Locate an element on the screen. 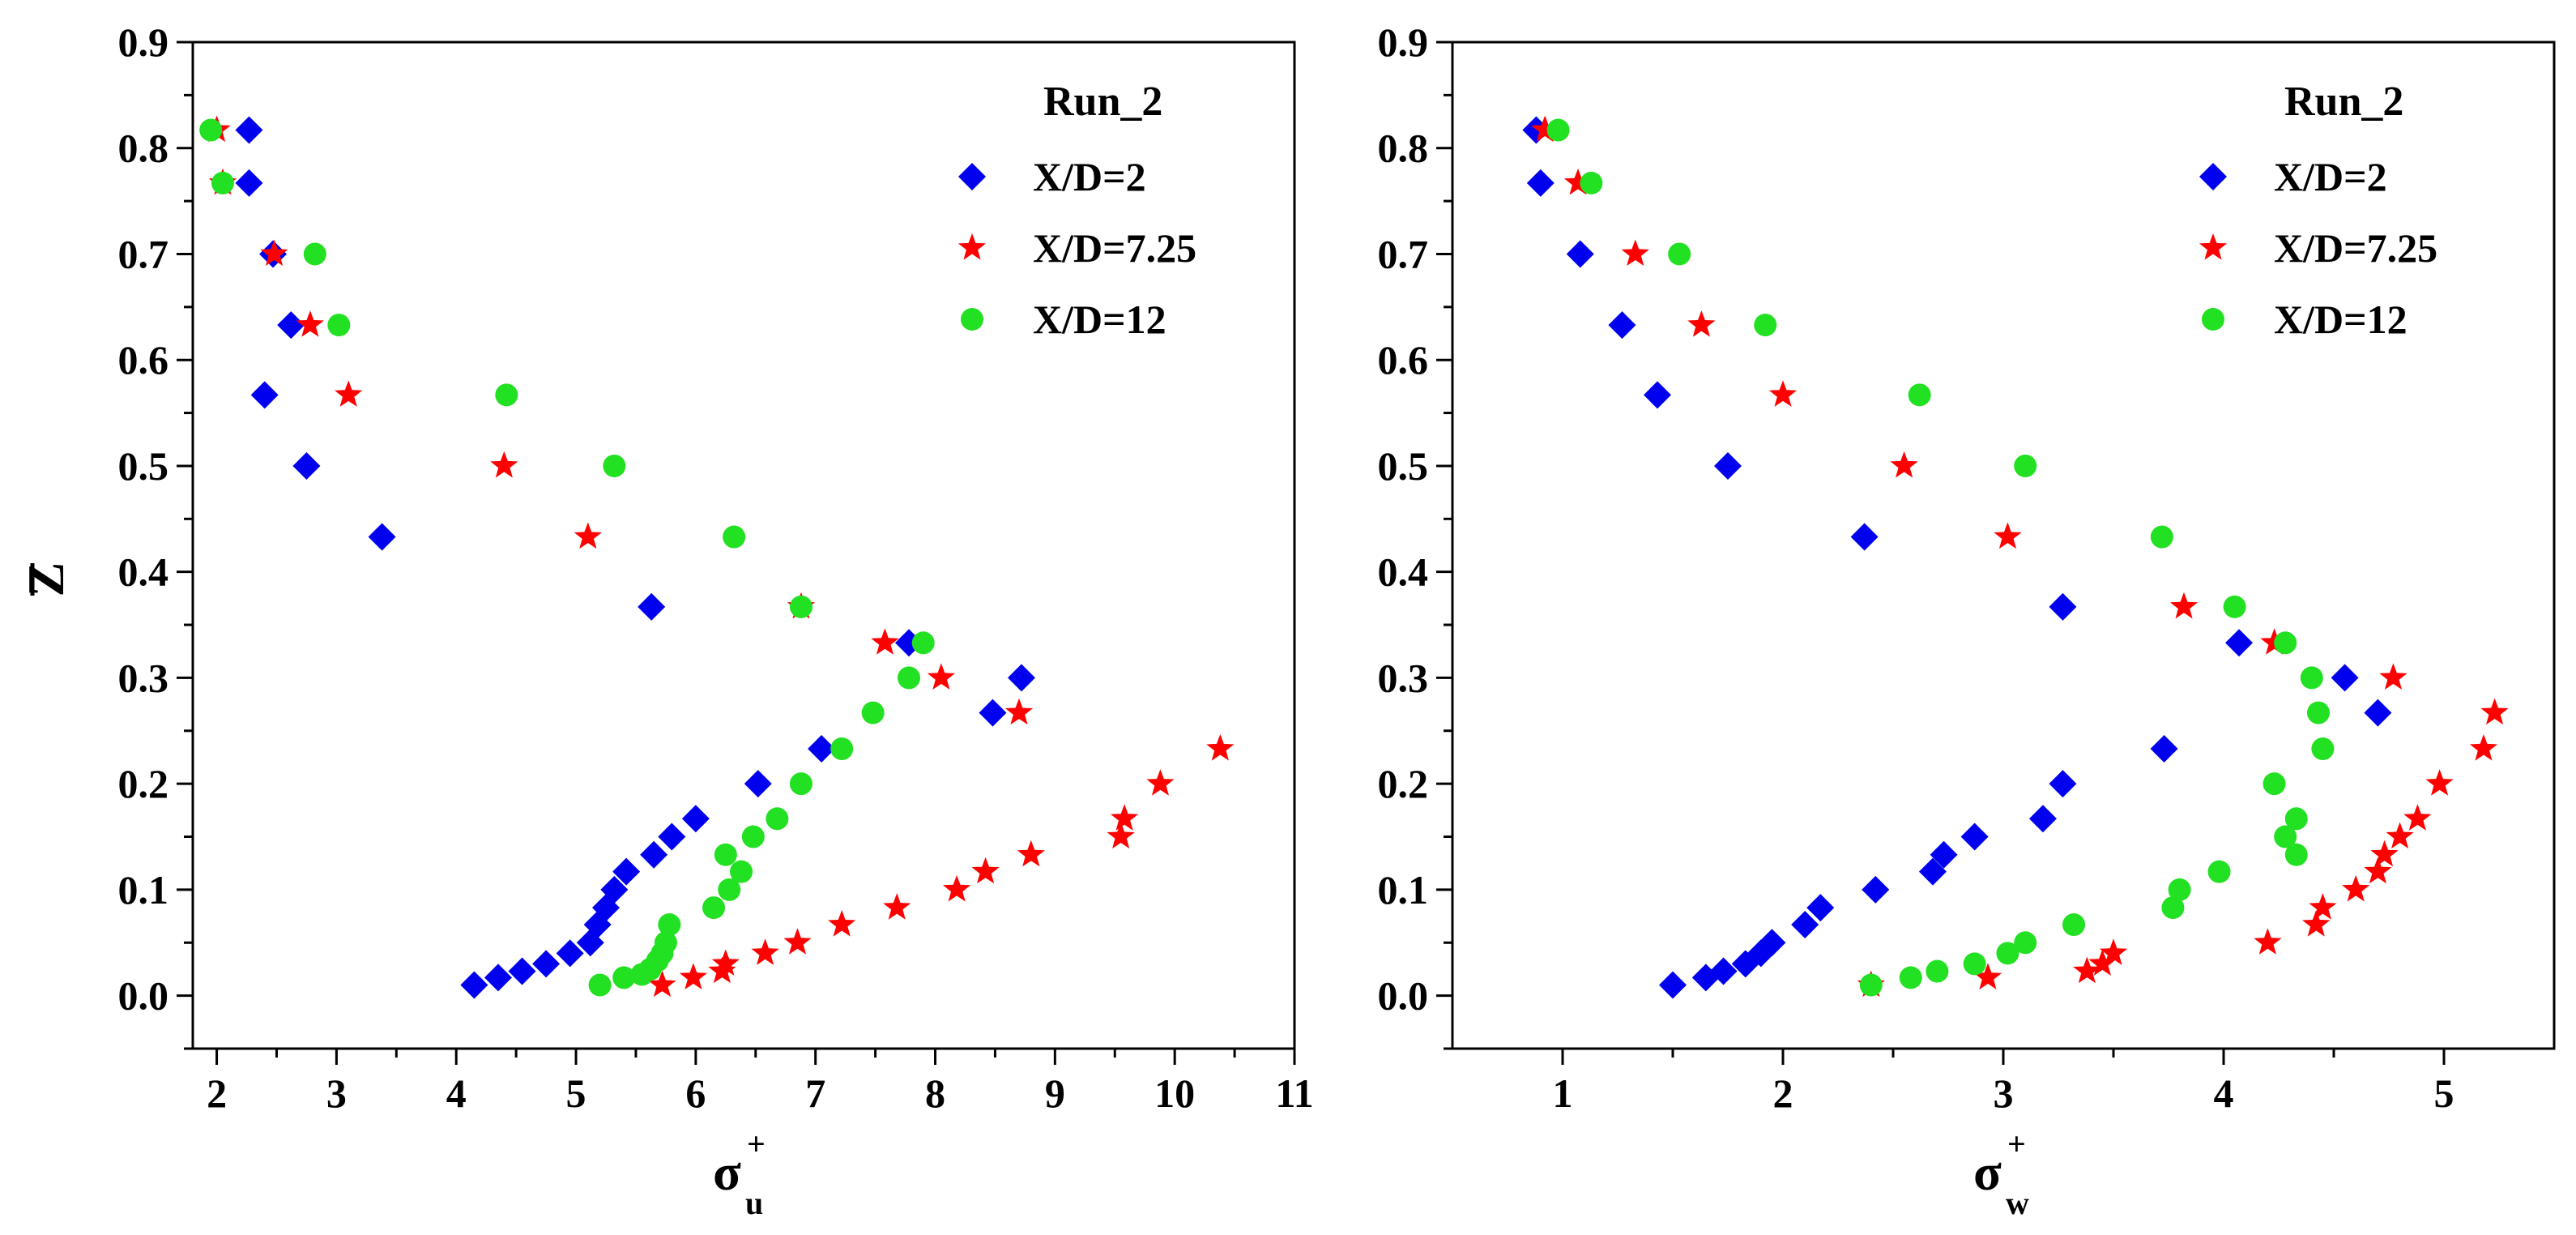 The image size is (2576, 1235). x-tick-label: 8 is located at coordinates (935, 1093).